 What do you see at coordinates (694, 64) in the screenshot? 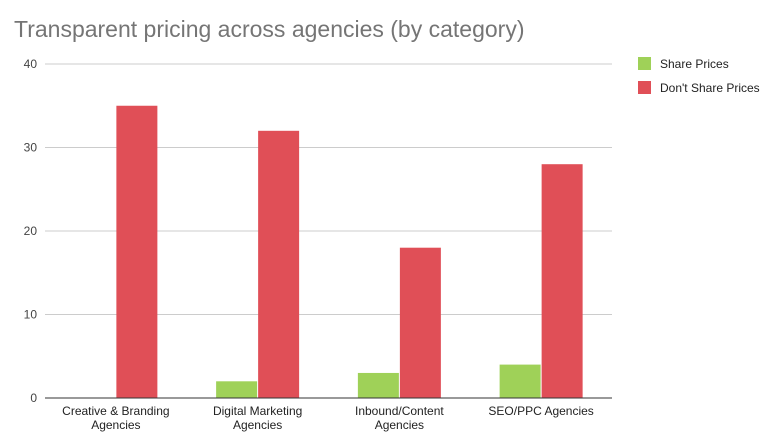
I see `legend-label: Share Prices` at bounding box center [694, 64].